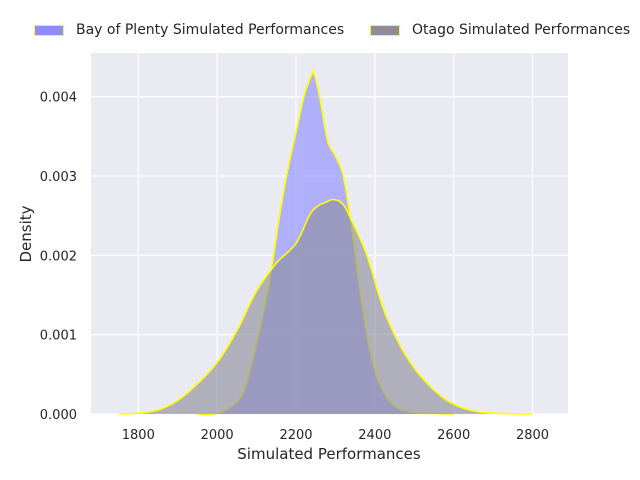 The image size is (640, 480). What do you see at coordinates (453, 435) in the screenshot?
I see `x-tick-label-2600: 2600` at bounding box center [453, 435].